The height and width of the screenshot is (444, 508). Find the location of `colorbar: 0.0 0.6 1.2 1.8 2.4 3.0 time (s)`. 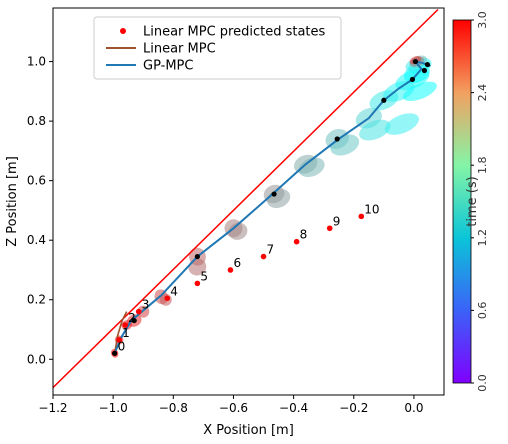

colorbar: 0.0 0.6 1.2 1.8 2.4 3.0 time (s) is located at coordinates (470, 201).